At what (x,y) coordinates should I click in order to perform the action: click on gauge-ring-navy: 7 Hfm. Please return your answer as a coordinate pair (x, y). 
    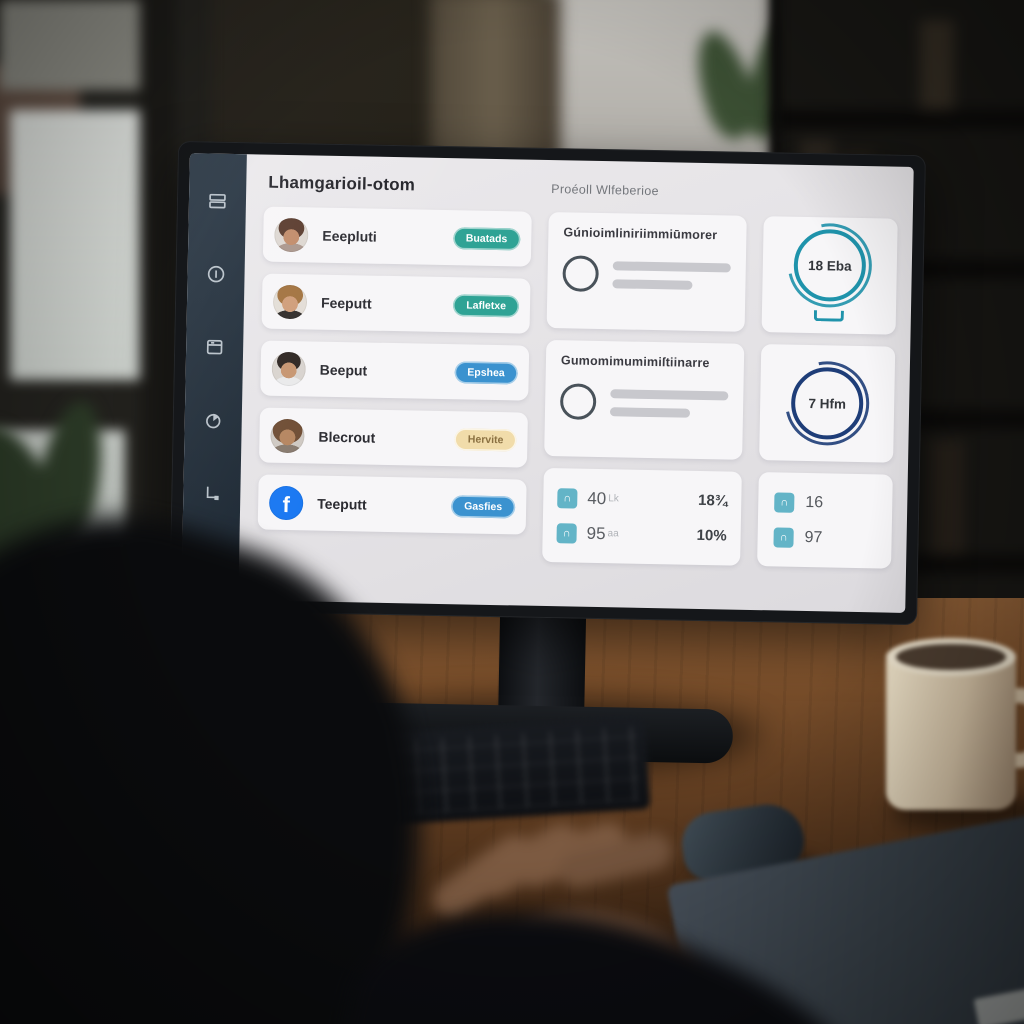
    Looking at the image, I should click on (827, 403).